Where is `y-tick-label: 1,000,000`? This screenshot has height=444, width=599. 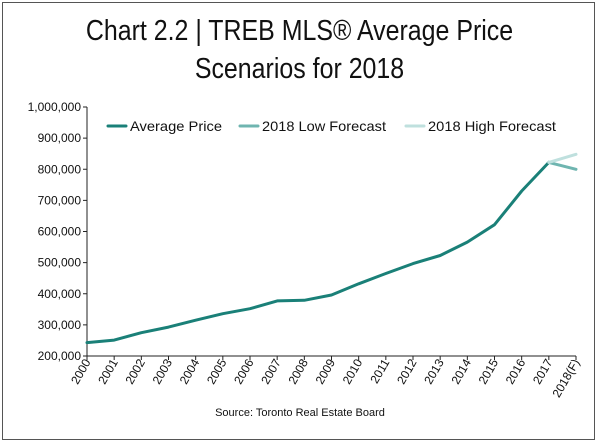 y-tick-label: 1,000,000 is located at coordinates (55, 107).